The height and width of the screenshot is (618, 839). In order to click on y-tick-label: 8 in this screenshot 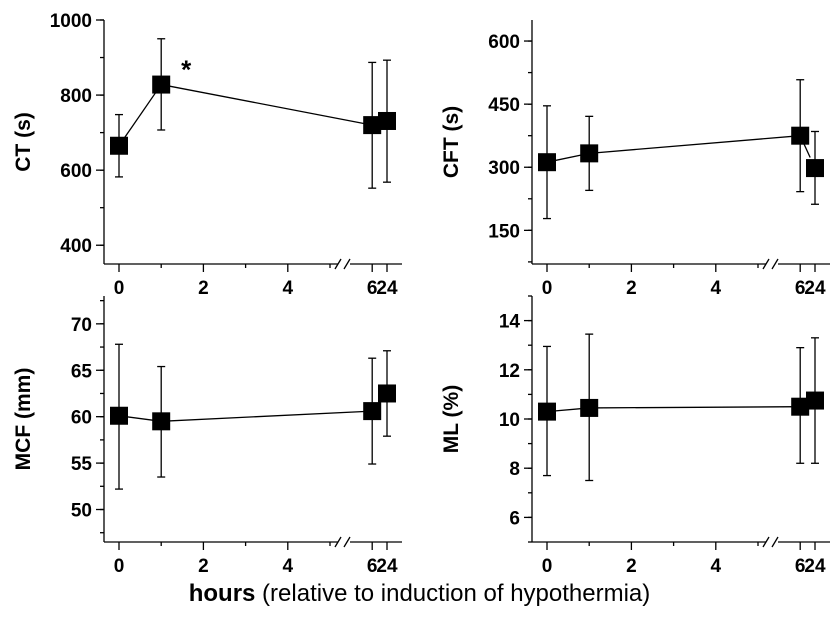, I will do `click(514, 469)`.